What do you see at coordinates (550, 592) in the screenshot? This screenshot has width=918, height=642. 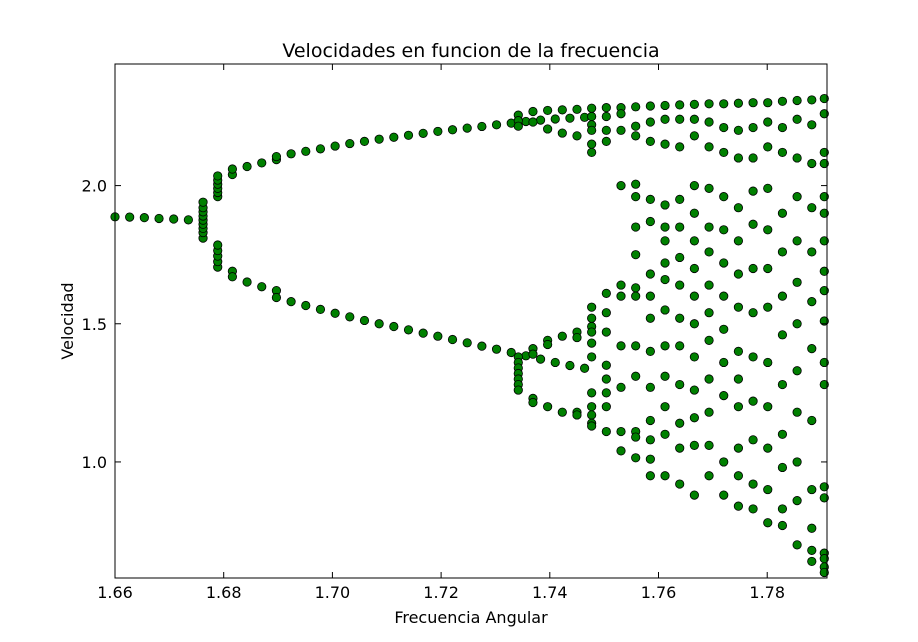 I see `x-tick-label: 1.74` at bounding box center [550, 592].